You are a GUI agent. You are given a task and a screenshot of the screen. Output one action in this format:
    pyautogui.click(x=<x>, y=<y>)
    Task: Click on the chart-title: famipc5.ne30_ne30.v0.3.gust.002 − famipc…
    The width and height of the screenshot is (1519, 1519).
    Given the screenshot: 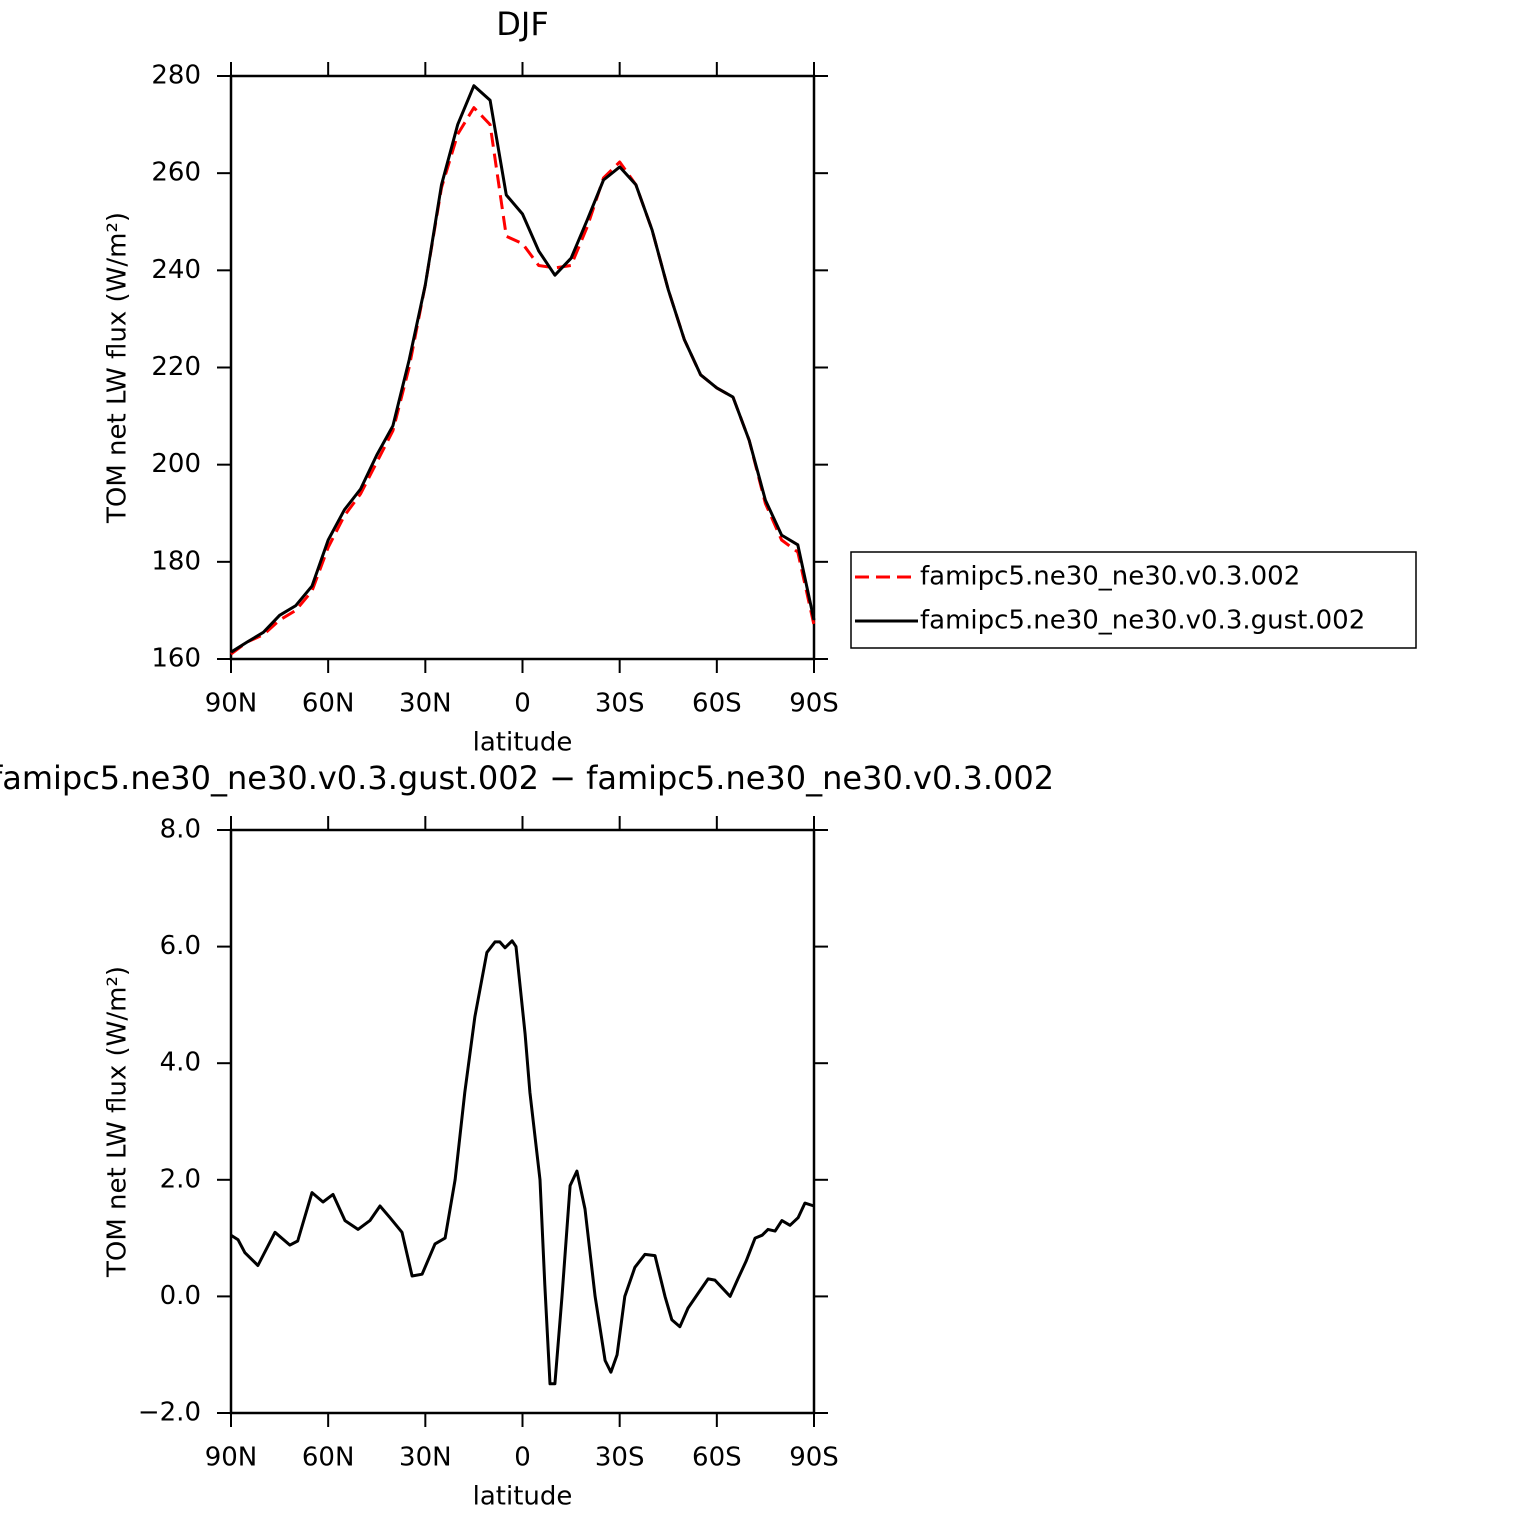 What is the action you would take?
    pyautogui.click(x=527, y=778)
    